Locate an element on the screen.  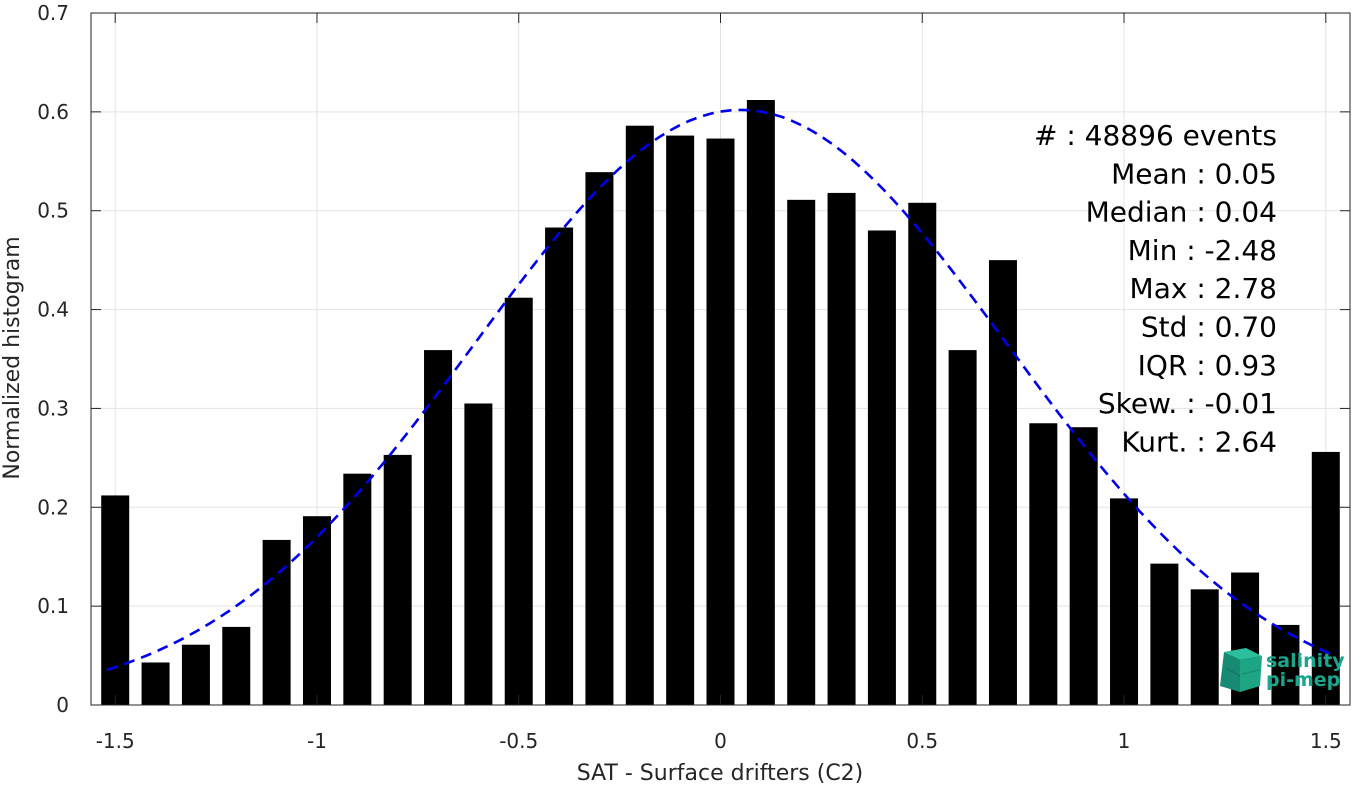
y-tick-label: 0.2 is located at coordinates (53, 507).